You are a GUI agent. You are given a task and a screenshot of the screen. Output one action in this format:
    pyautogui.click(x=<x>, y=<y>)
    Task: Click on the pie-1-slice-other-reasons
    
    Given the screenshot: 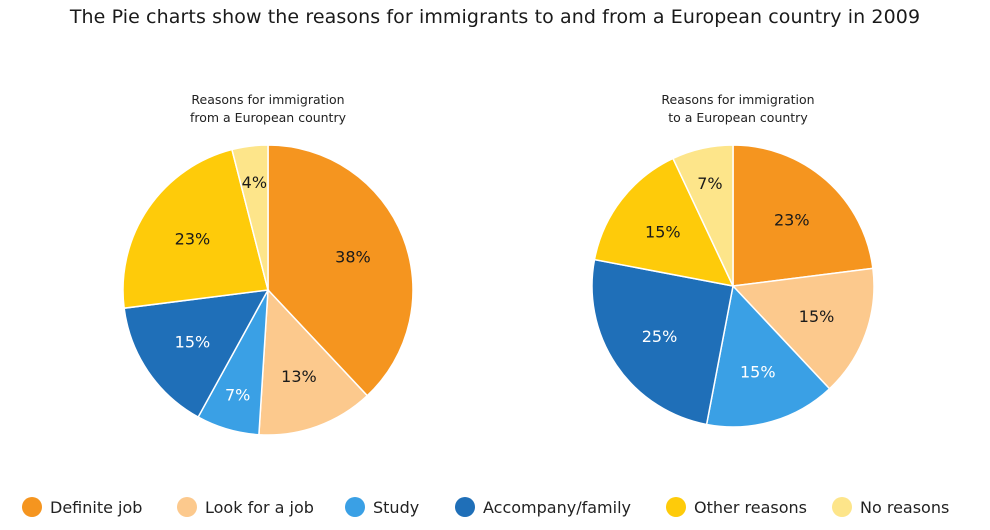 What is the action you would take?
    pyautogui.click(x=664, y=222)
    